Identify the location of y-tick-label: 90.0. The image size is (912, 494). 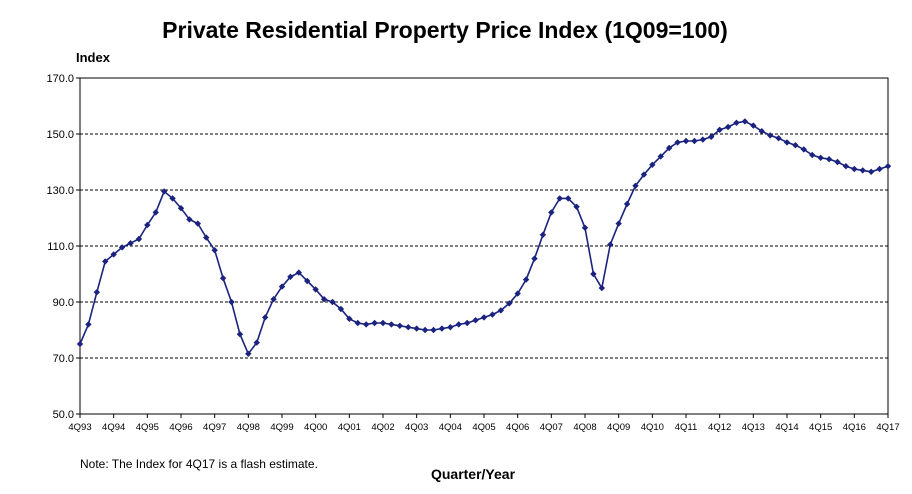
(63, 303).